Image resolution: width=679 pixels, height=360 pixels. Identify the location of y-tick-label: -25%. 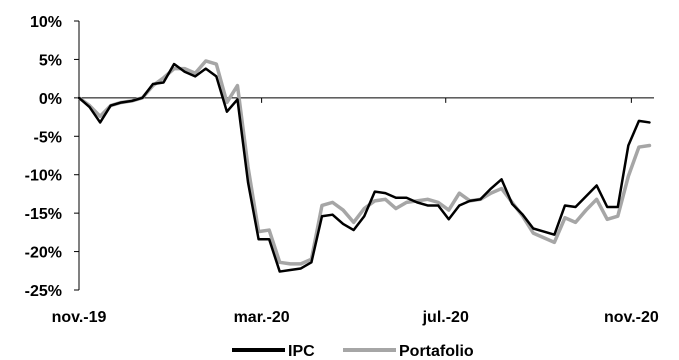
(43, 291).